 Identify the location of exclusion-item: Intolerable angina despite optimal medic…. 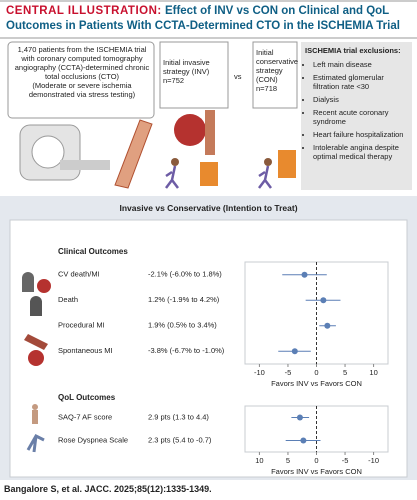
(361, 152).